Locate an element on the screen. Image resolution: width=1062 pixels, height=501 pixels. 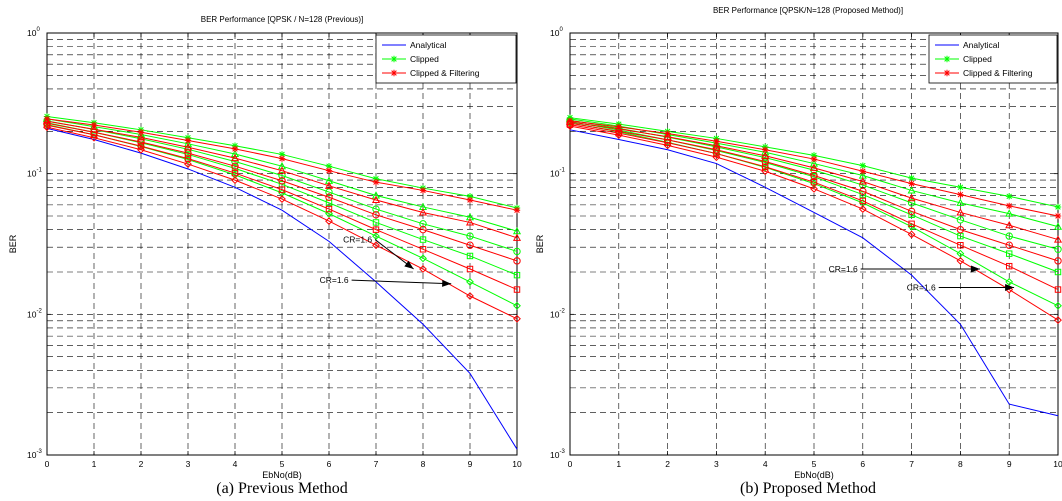
x-axis-label: EbNo(dB) is located at coordinates (814, 475).